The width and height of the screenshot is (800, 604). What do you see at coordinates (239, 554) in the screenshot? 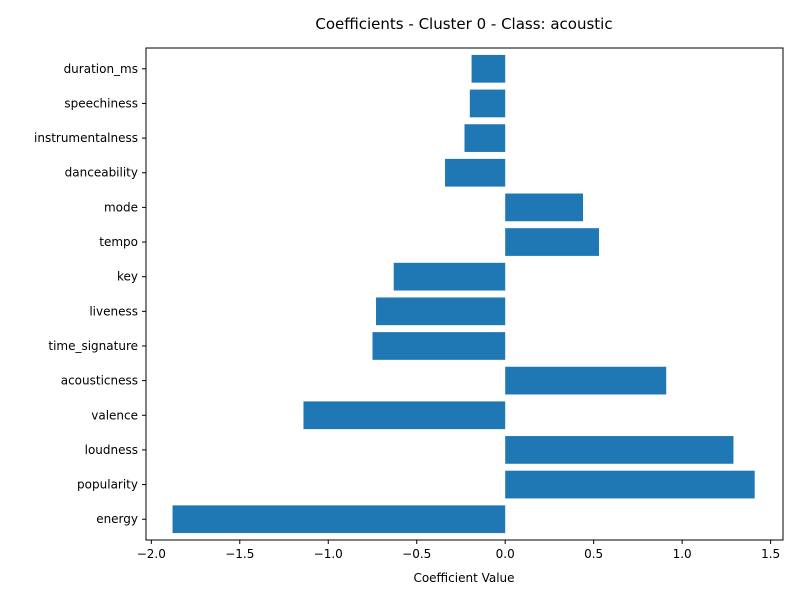
I see `x-tick-label: −1.5` at bounding box center [239, 554].